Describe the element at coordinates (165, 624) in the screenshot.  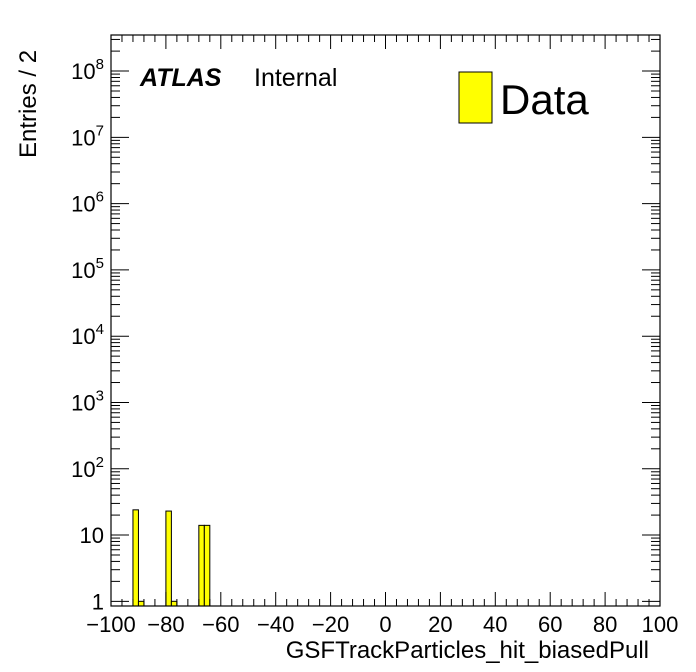
I see `x-tick-label: −80` at that location.